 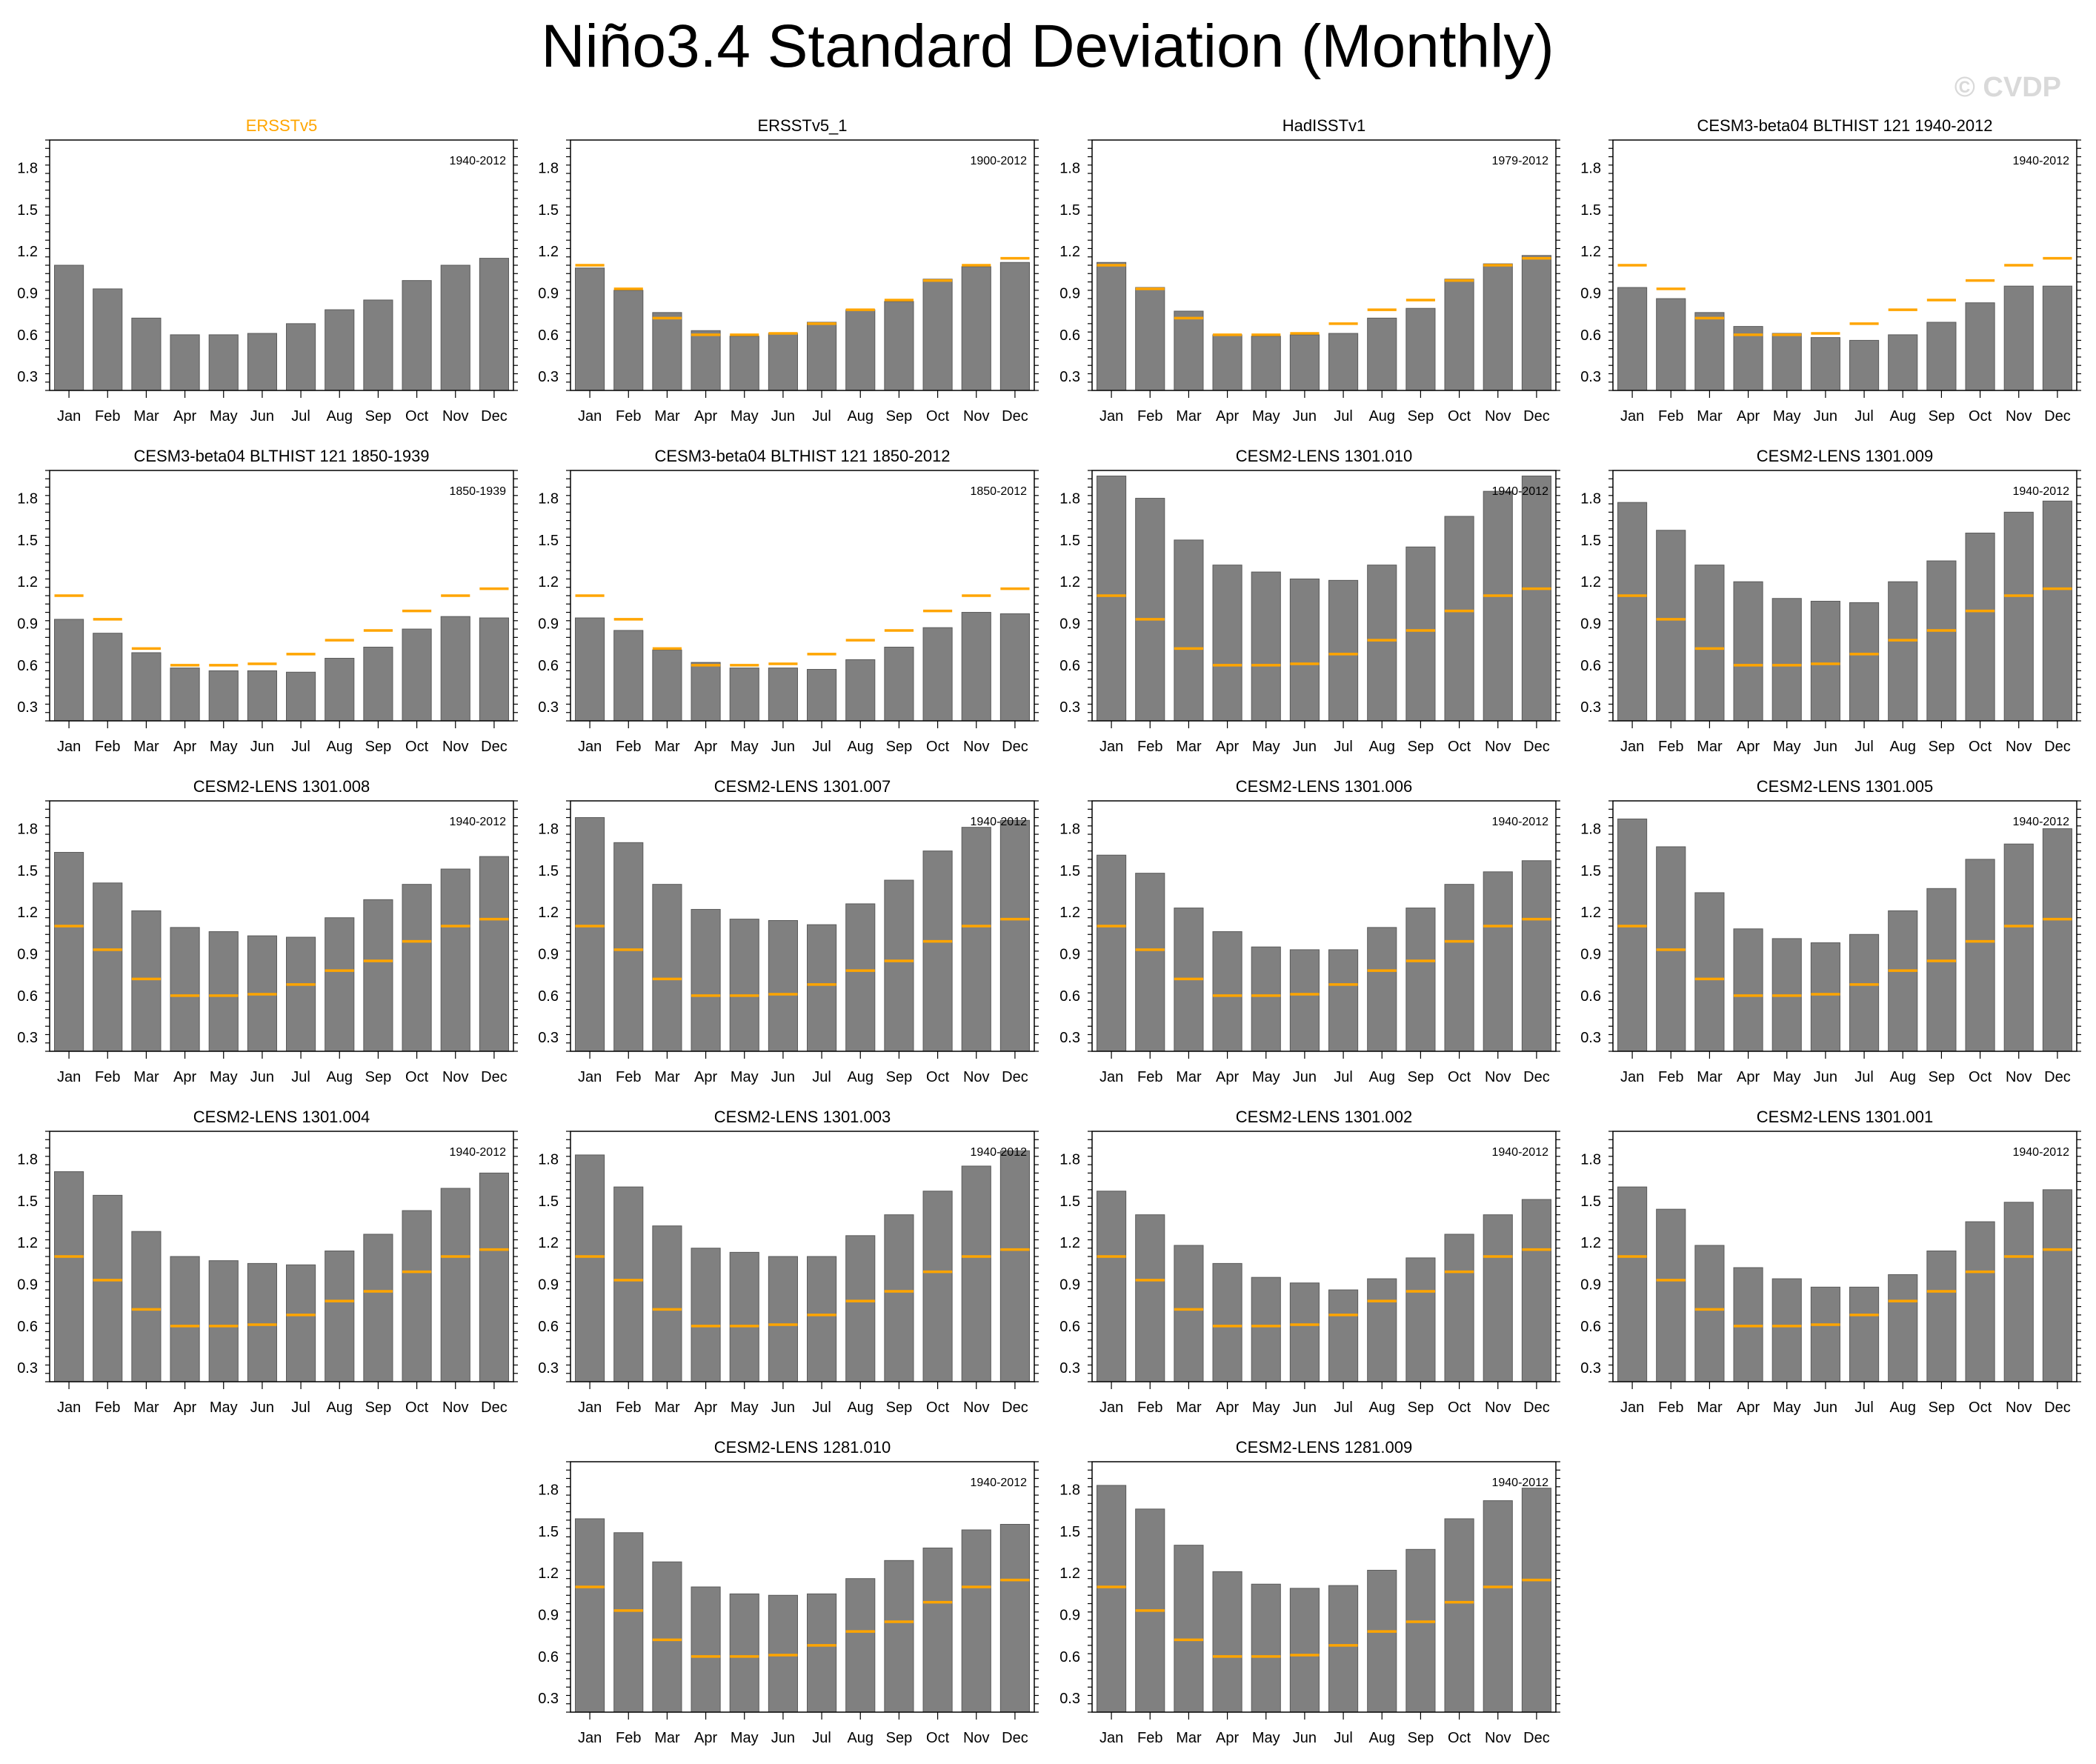 I want to click on panel-title: ERSSTv5, so click(x=282, y=125).